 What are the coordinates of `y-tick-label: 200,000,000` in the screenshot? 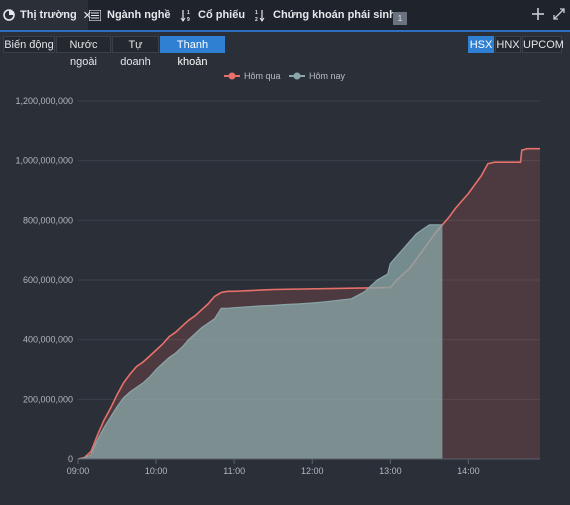 It's located at (48, 399).